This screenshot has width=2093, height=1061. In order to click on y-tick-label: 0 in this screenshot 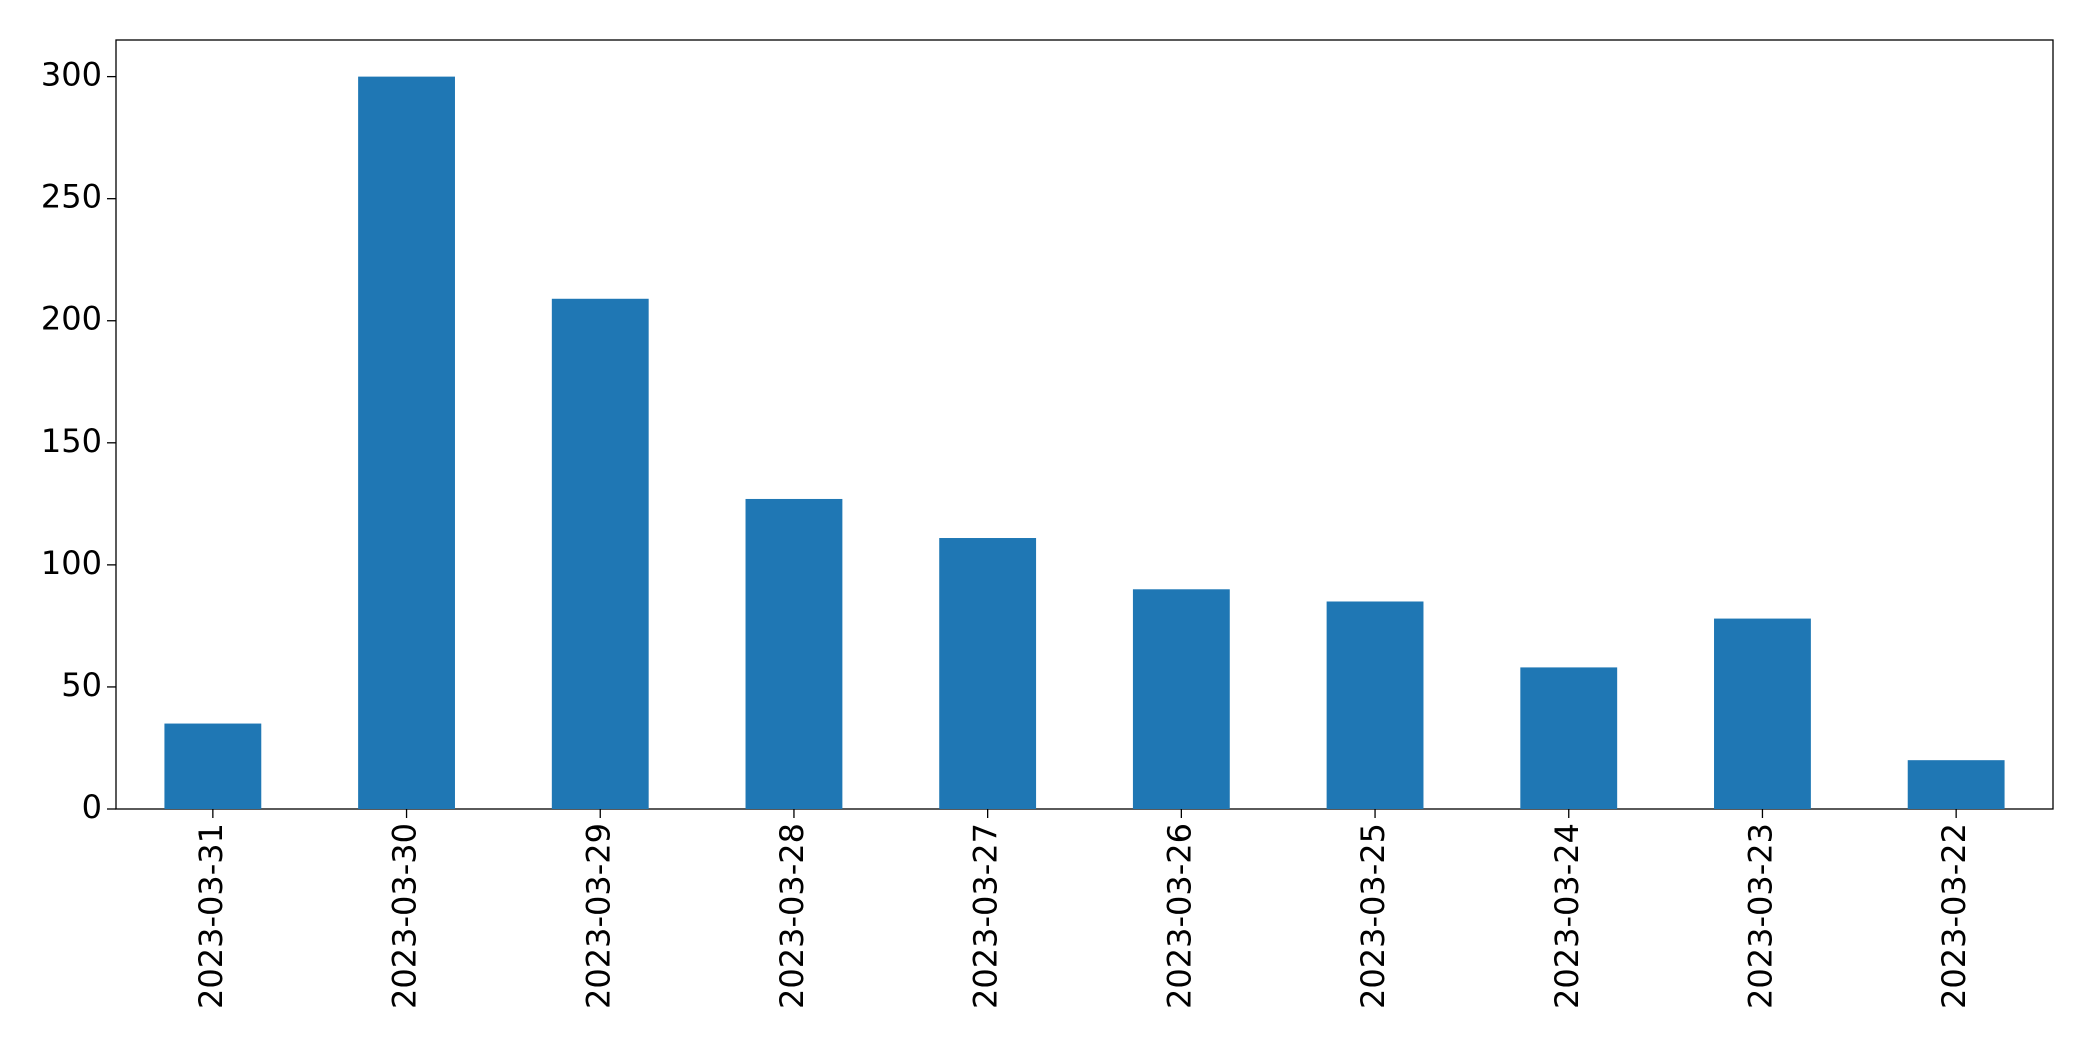, I will do `click(92, 807)`.